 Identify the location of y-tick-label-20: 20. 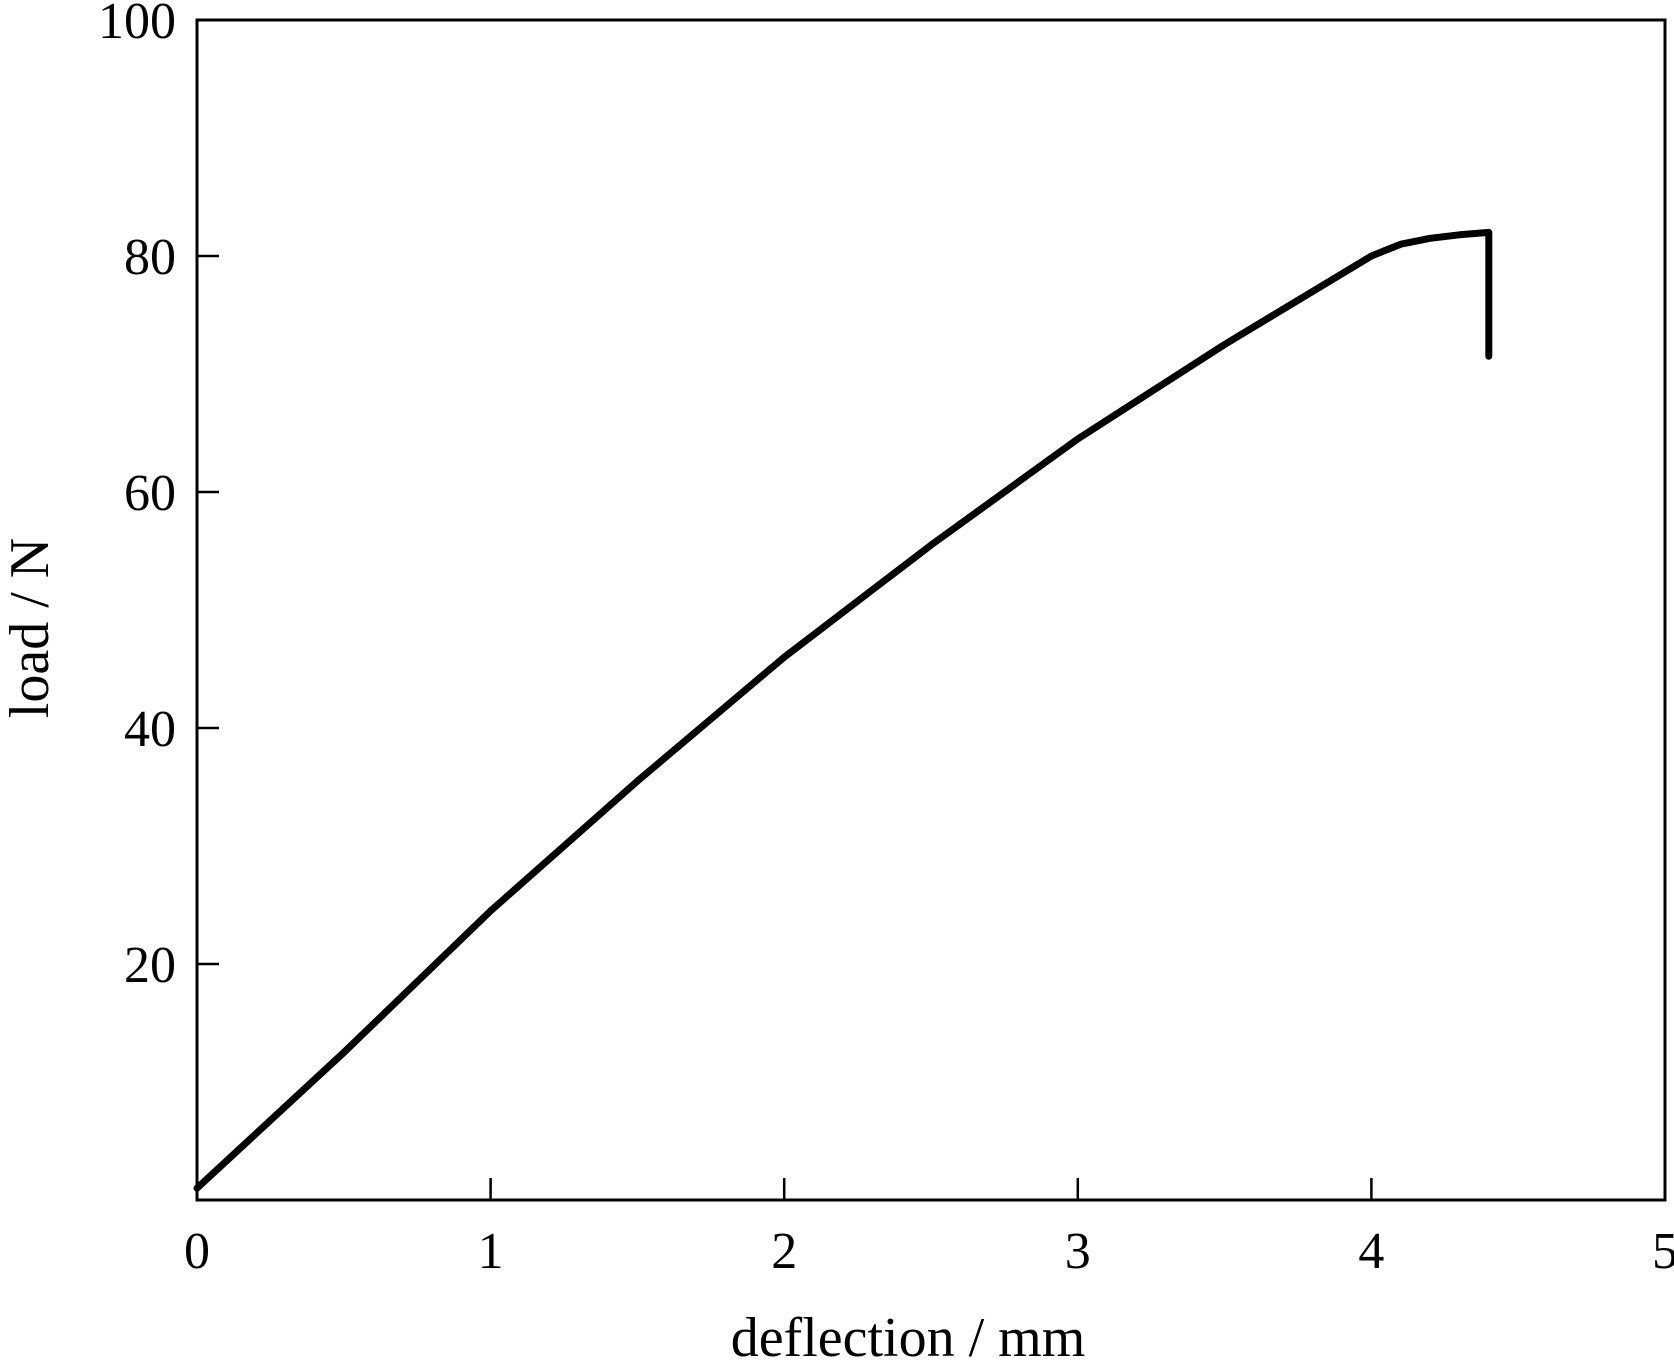
(150, 965).